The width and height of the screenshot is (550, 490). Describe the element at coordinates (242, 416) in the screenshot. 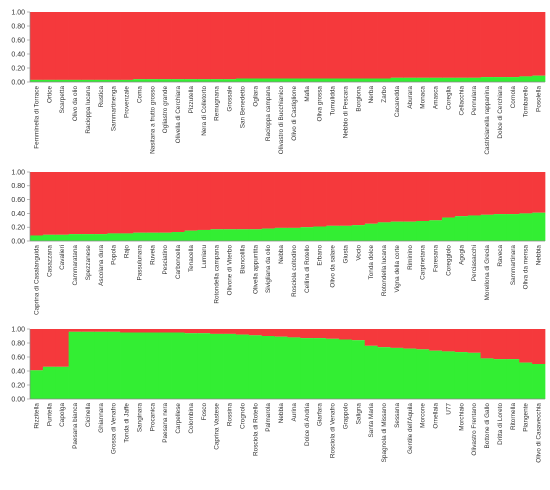

I see `category-label: Crognolo` at that location.